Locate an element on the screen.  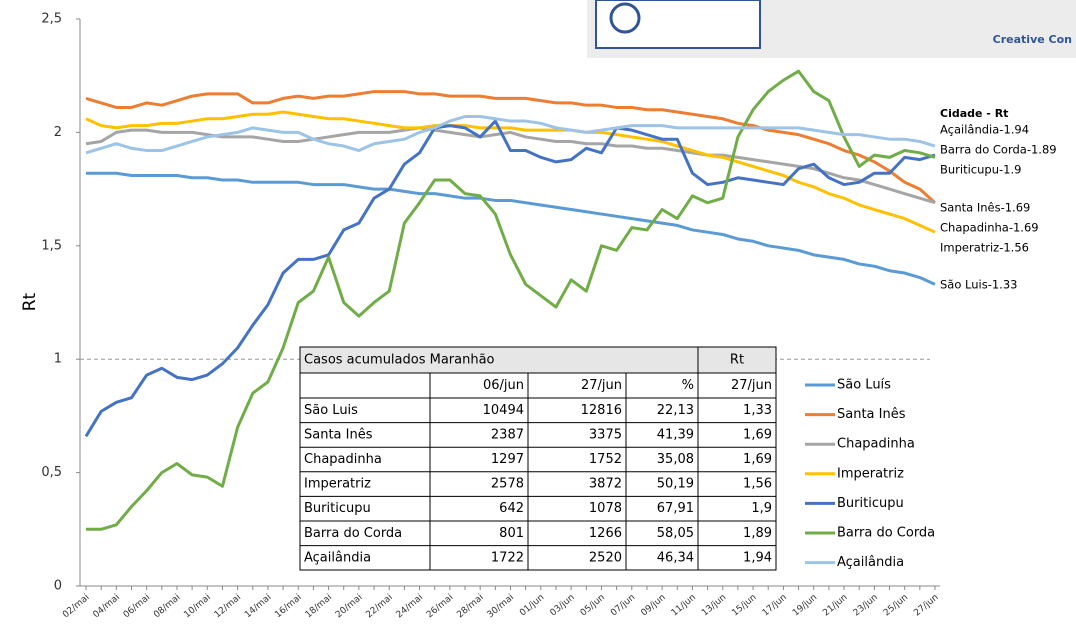
end-label-title: Cidade - Rt is located at coordinates (974, 113).